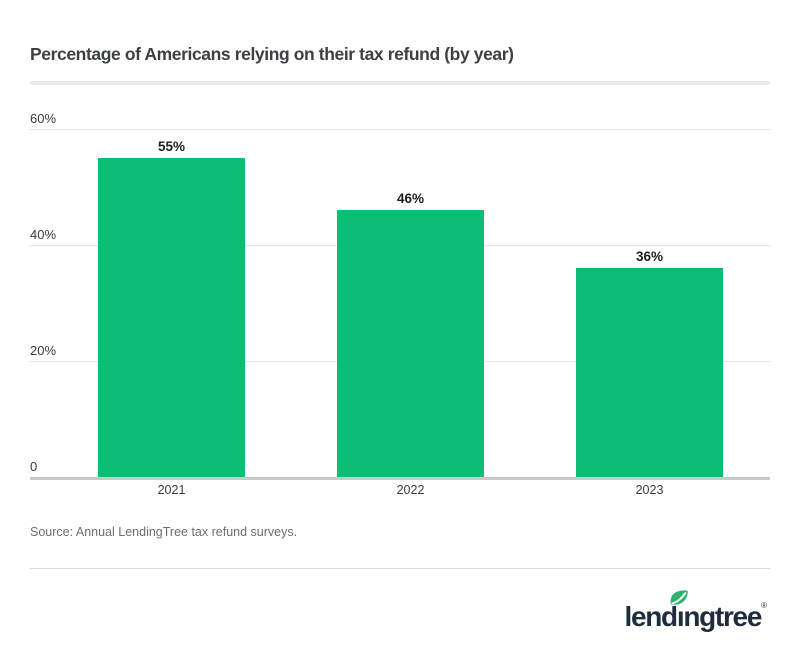 Image resolution: width=800 pixels, height=652 pixels. Describe the element at coordinates (34, 466) in the screenshot. I see `y-tick-label: 0` at that location.